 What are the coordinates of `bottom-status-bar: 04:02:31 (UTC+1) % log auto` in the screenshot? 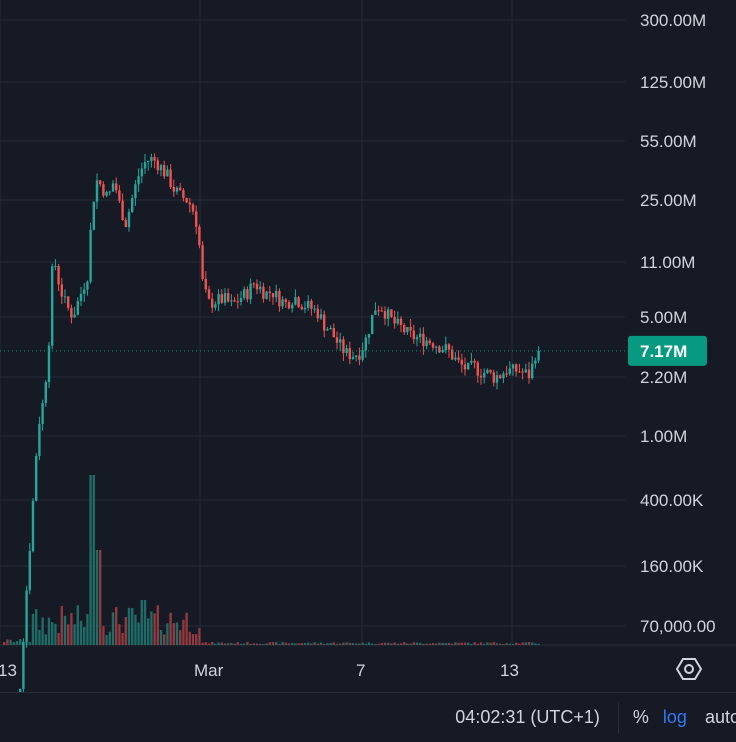 It's located at (368, 717).